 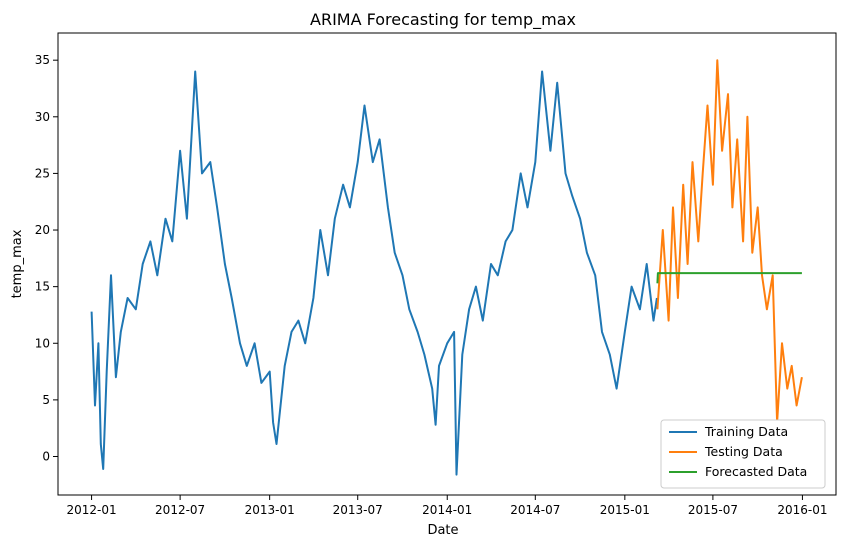 What do you see at coordinates (42, 117) in the screenshot?
I see `y-tick-label: 30` at bounding box center [42, 117].